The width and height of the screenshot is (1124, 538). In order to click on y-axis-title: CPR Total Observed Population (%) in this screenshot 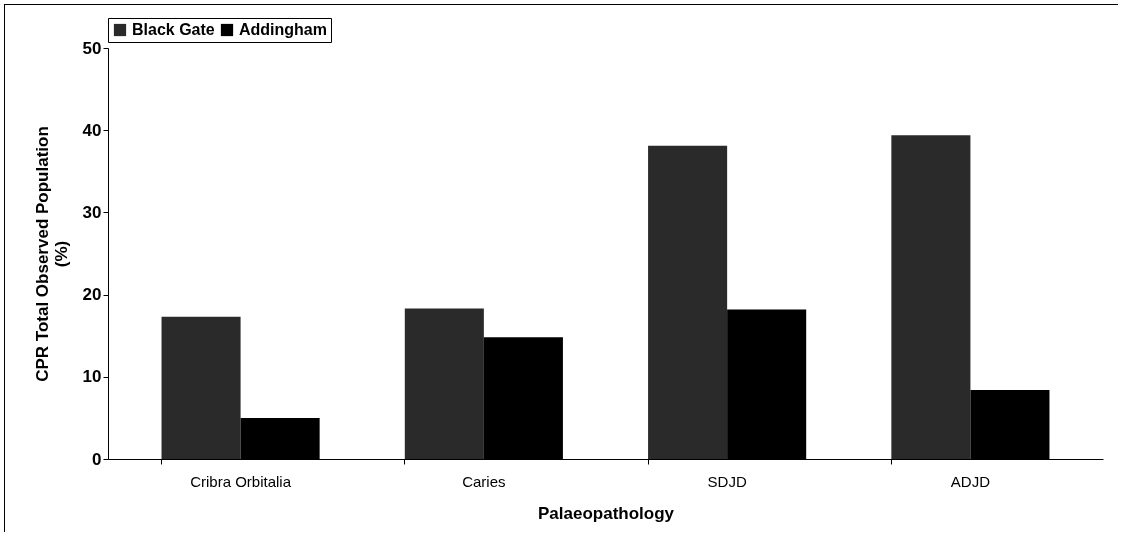, I will do `click(51, 254)`.